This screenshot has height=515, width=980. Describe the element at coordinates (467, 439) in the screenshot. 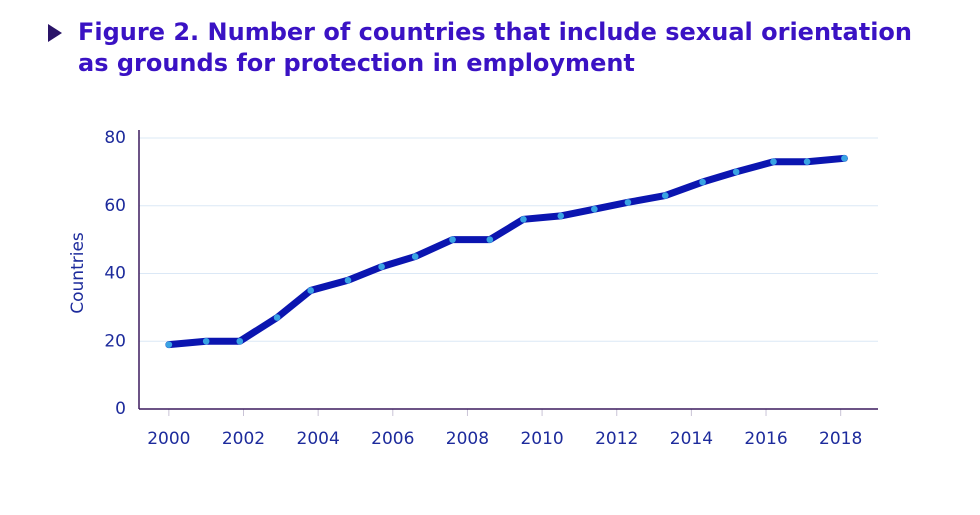

I see `x-tick-label: 2008` at that location.